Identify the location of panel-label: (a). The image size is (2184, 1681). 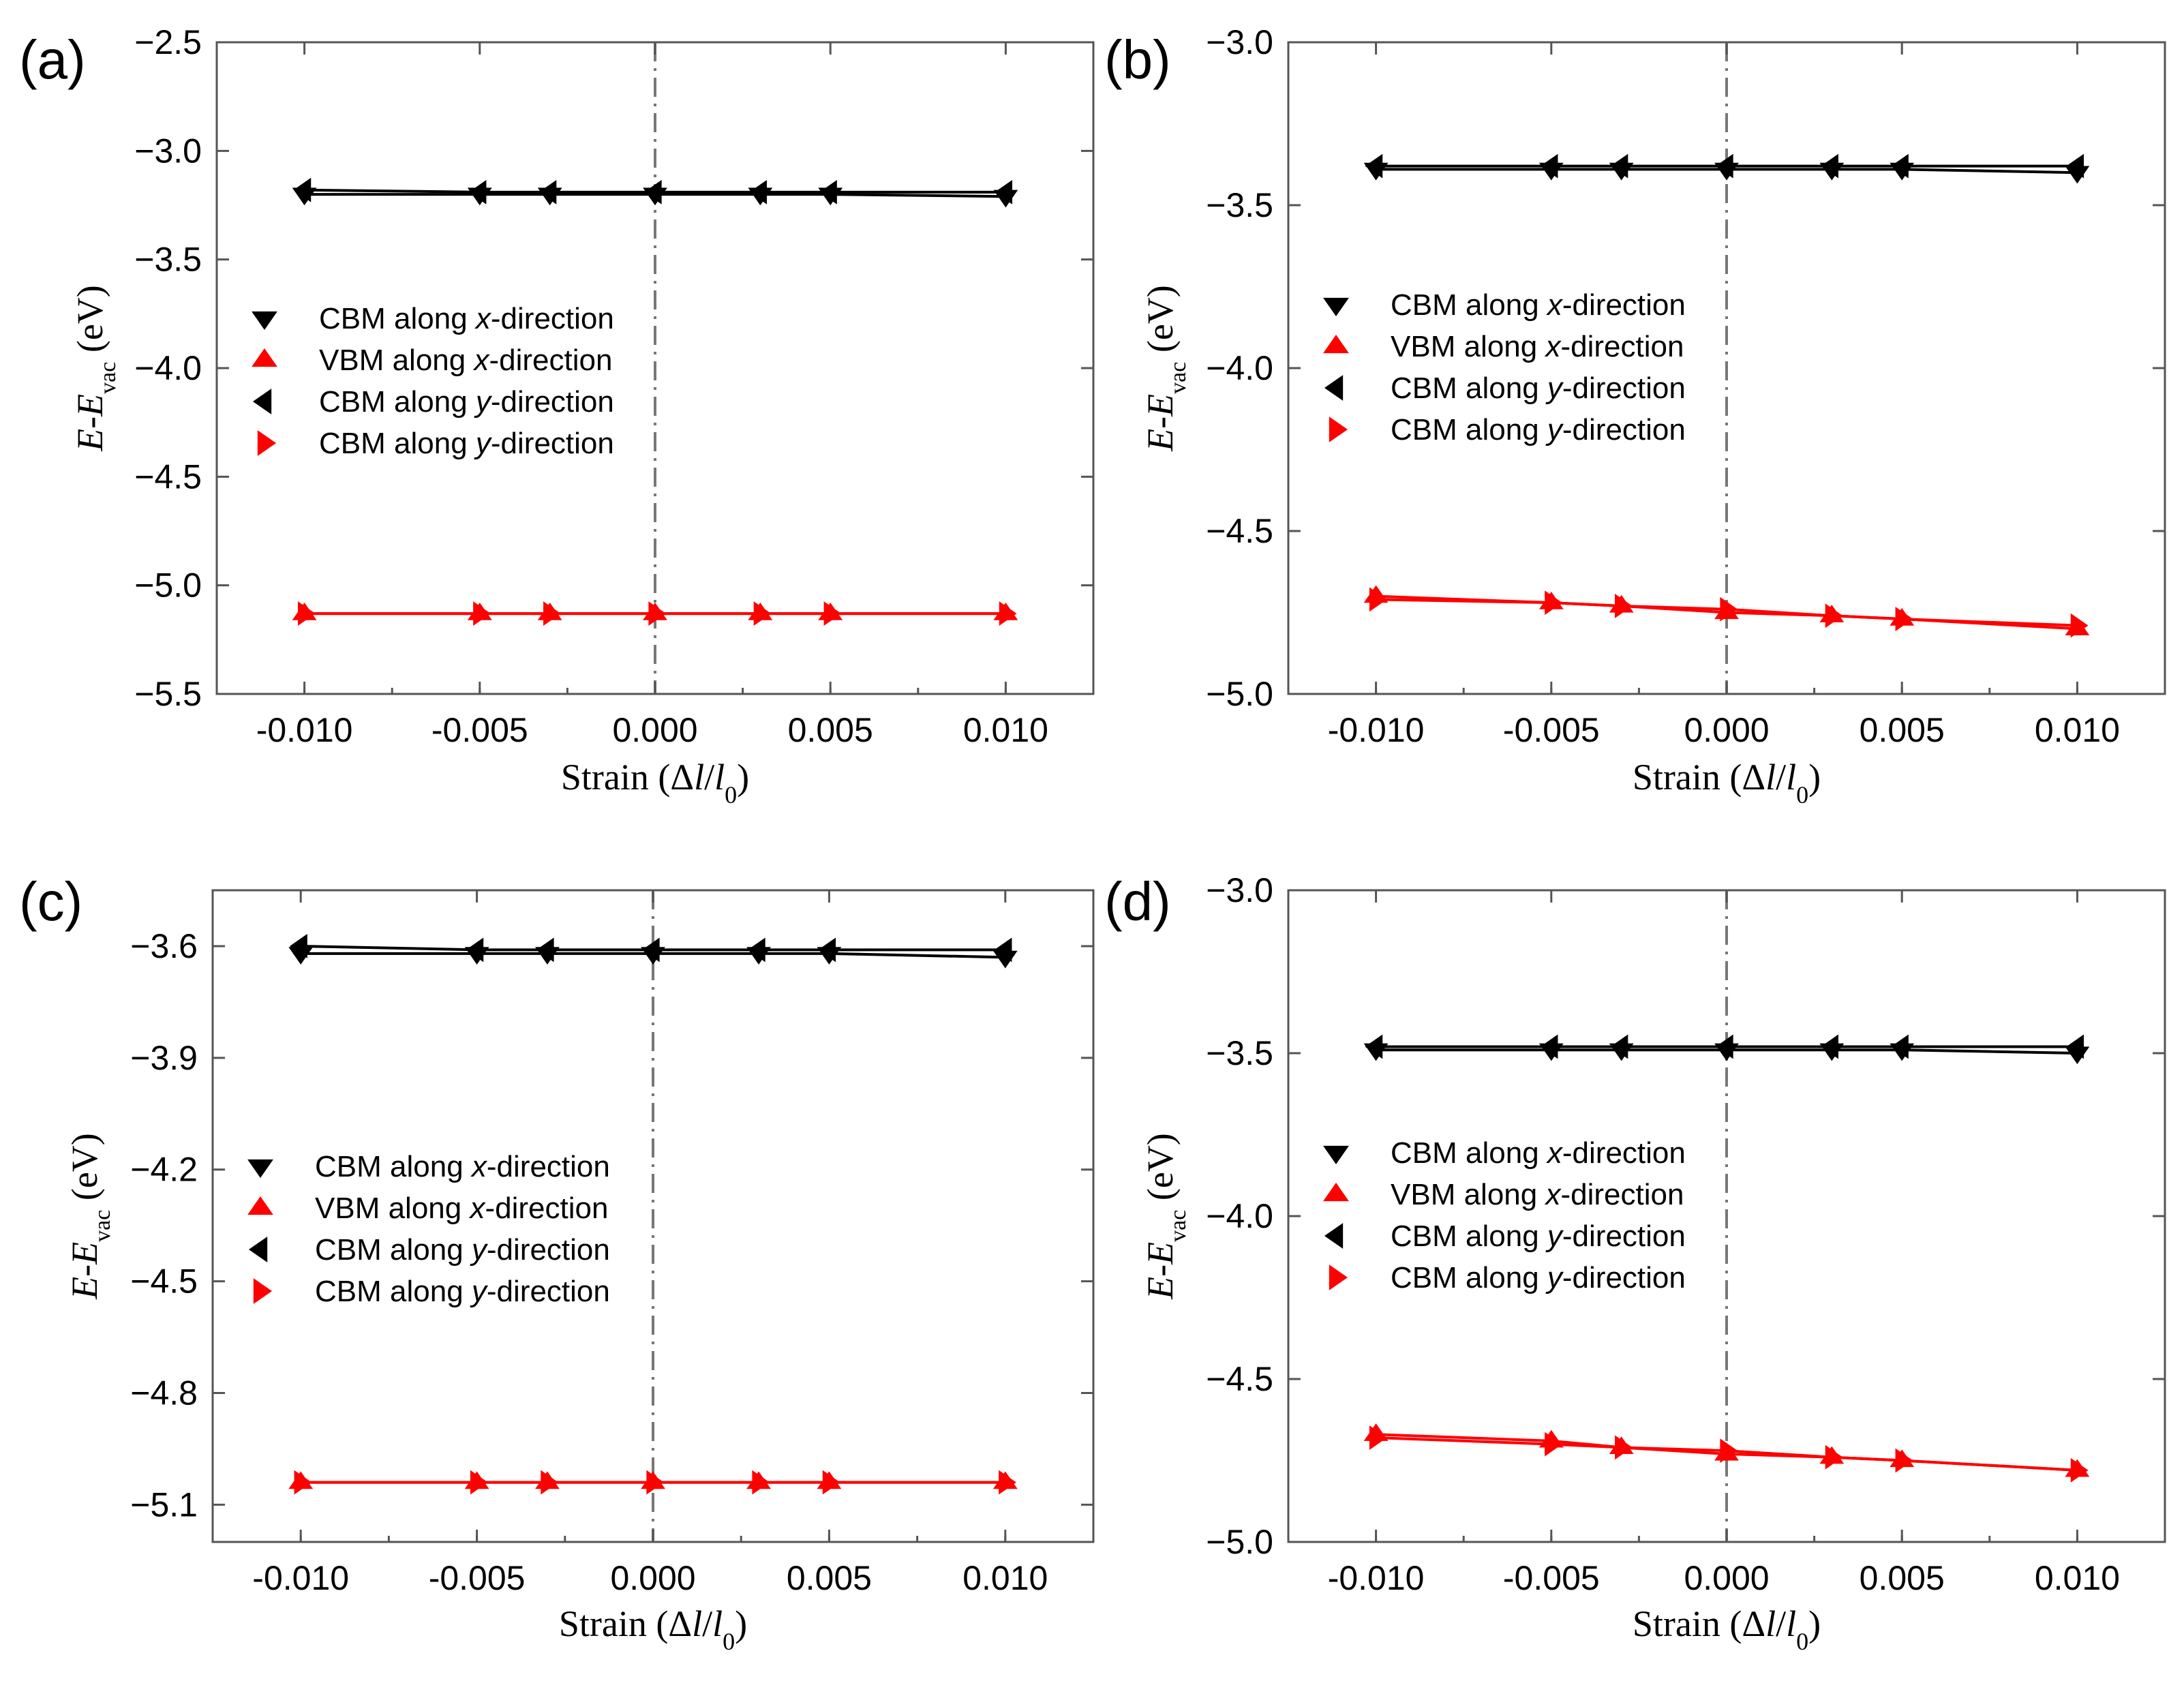
(52, 59).